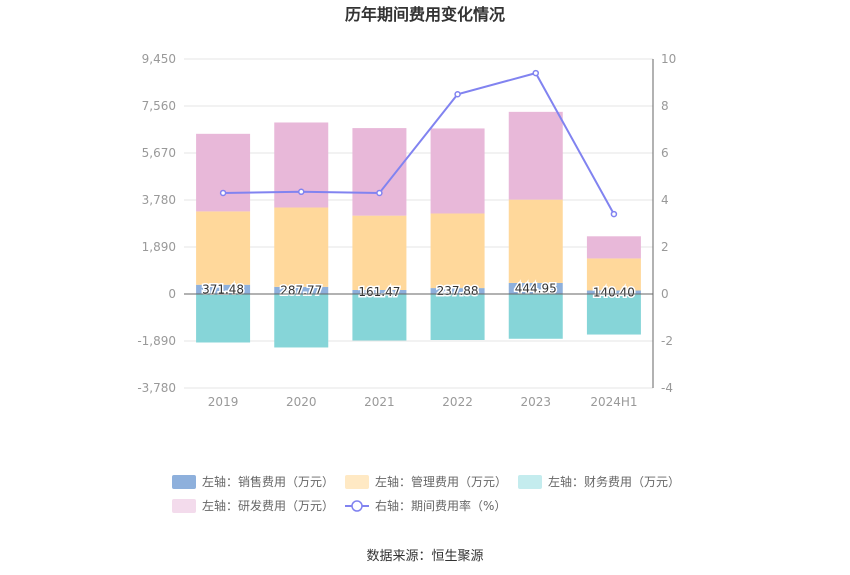 The height and width of the screenshot is (575, 850). What do you see at coordinates (667, 341) in the screenshot?
I see `right-tick-label: -2` at bounding box center [667, 341].